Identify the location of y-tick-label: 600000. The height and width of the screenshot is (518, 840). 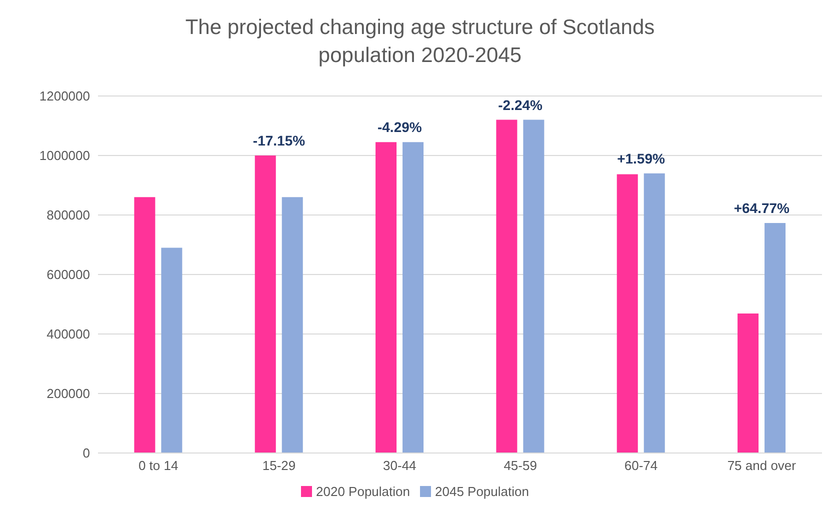
(68, 274).